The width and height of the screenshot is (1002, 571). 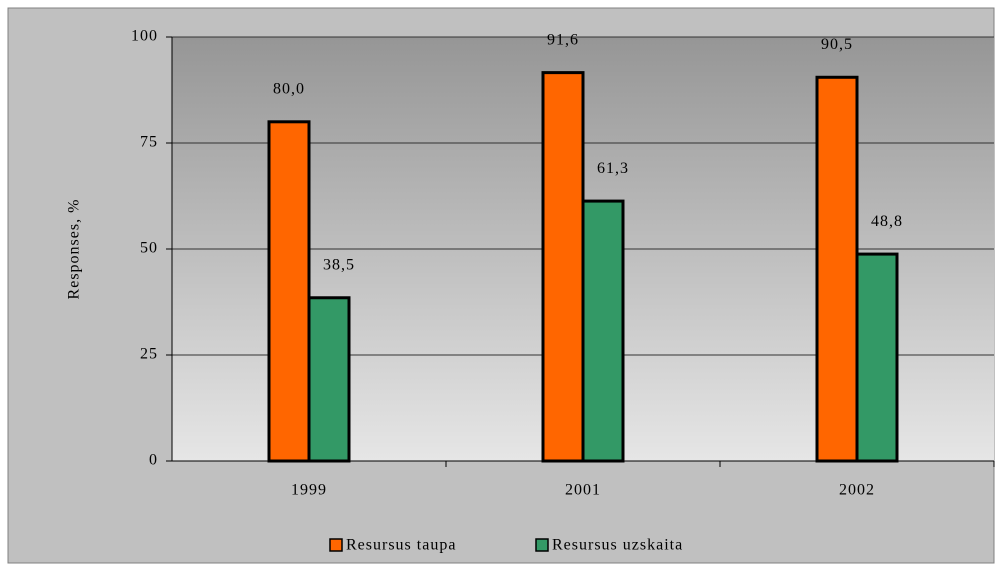 What do you see at coordinates (74, 249) in the screenshot?
I see `y-axis-label: Responses, %` at bounding box center [74, 249].